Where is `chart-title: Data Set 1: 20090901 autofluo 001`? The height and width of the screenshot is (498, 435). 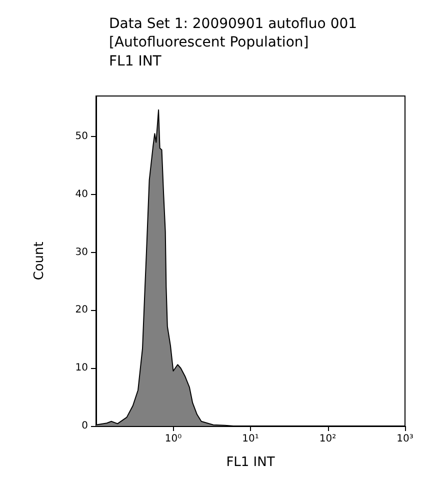 chart-title: Data Set 1: 20090901 autofluo 001 is located at coordinates (233, 24).